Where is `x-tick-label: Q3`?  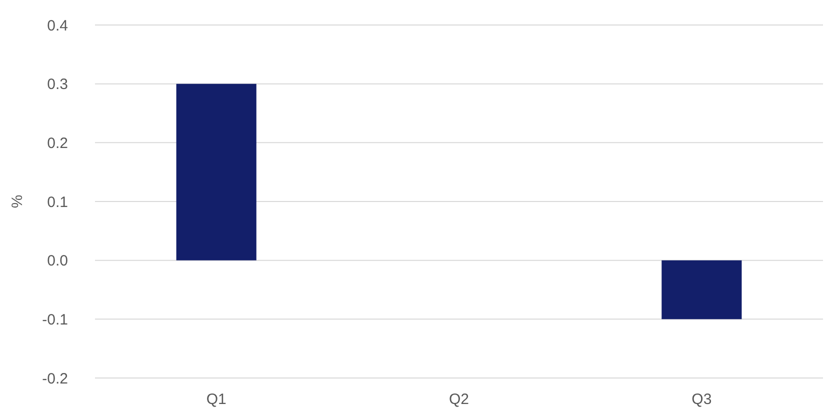 x-tick-label: Q3 is located at coordinates (702, 399).